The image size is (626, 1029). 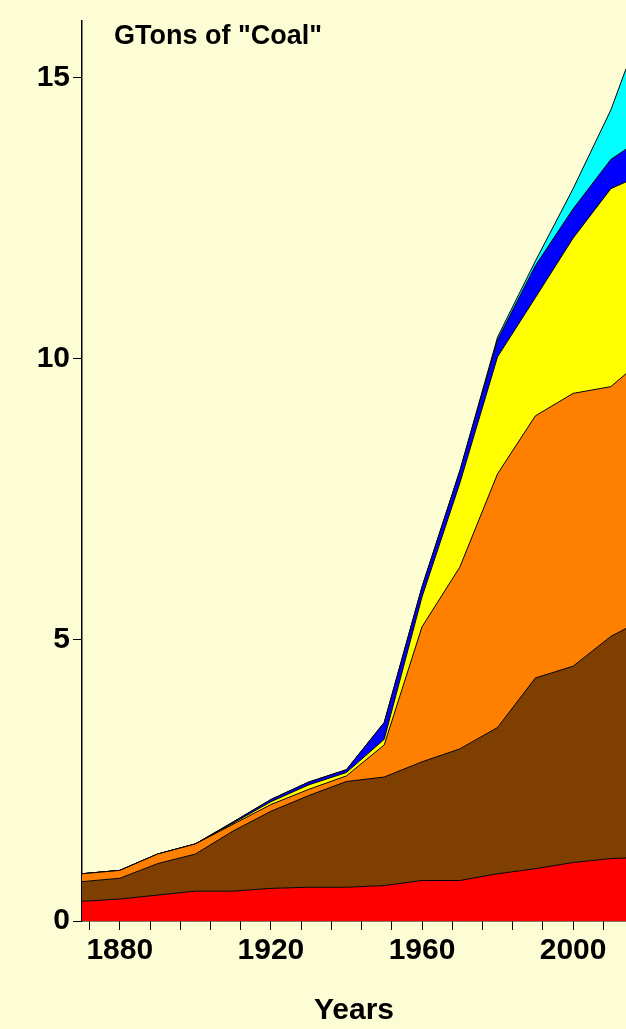 I want to click on chart-title: GTons of "Coal", so click(x=218, y=34).